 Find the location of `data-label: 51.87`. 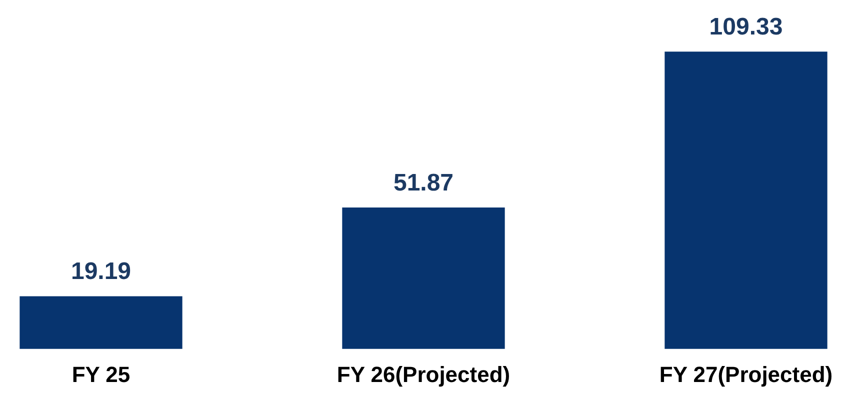

data-label: 51.87 is located at coordinates (423, 183).